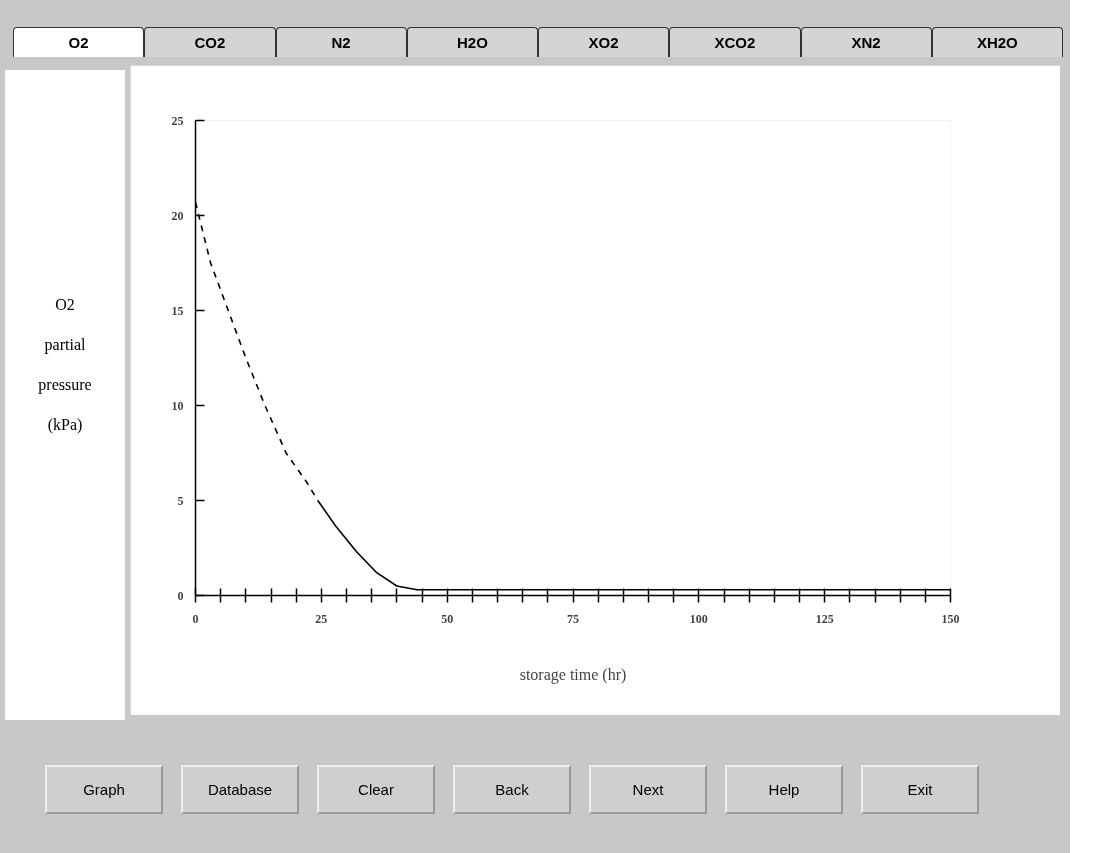 This screenshot has width=1110, height=853. Describe the element at coordinates (177, 310) in the screenshot. I see `y-tick-label: 15` at that location.